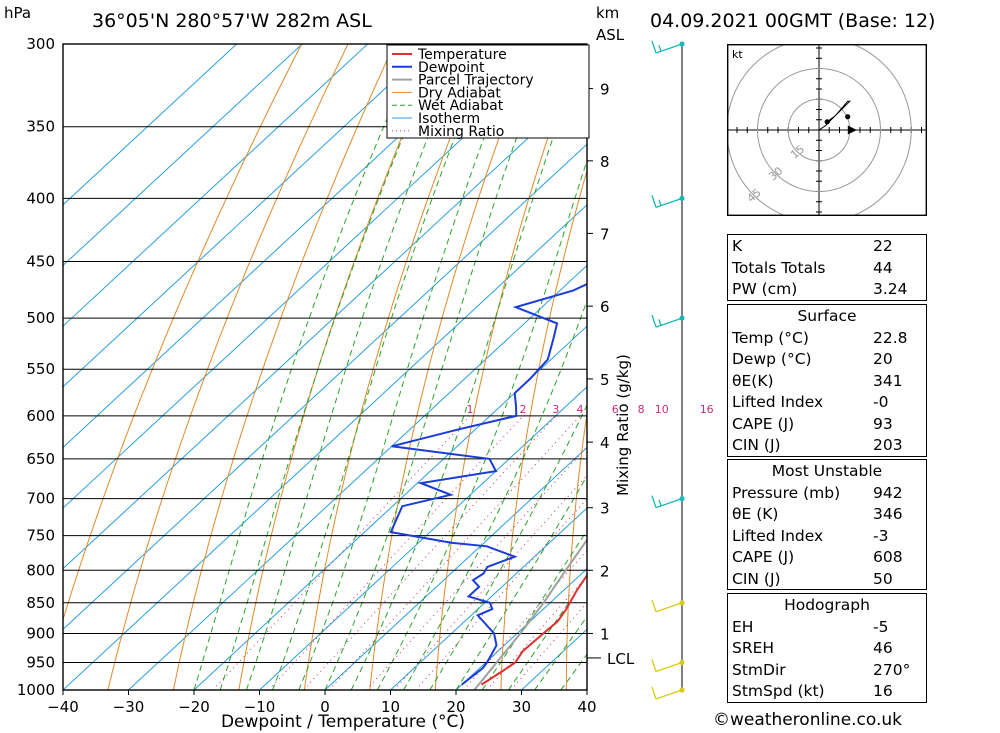  What do you see at coordinates (881, 535) in the screenshot?
I see `most-unstable-value: -3` at bounding box center [881, 535].